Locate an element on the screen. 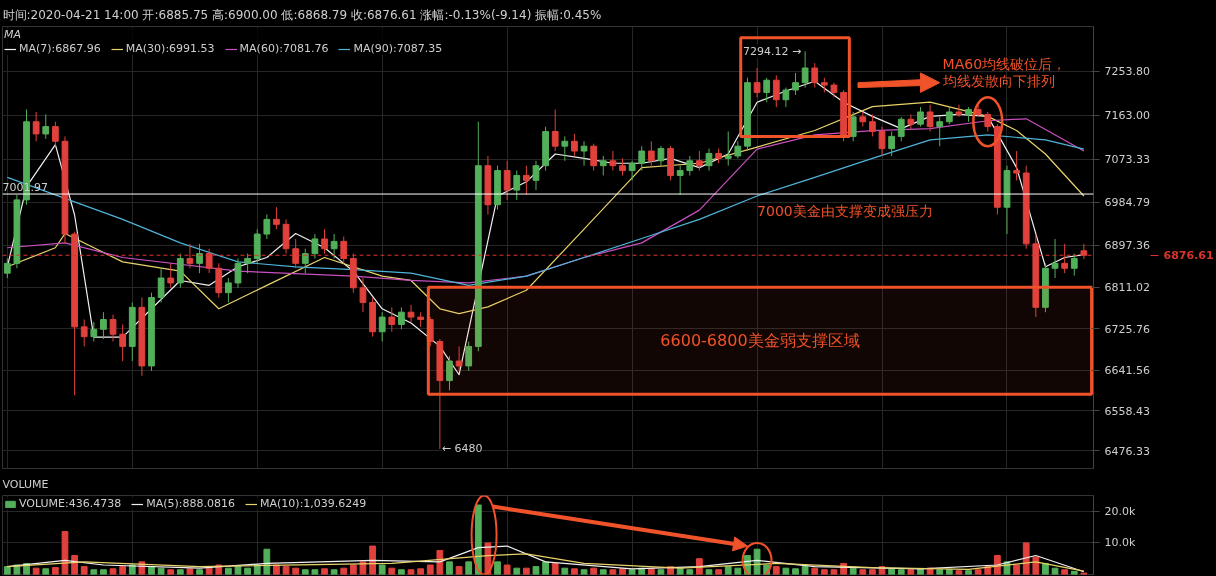 The image size is (1216, 576). y-tick-label: 6558.43 is located at coordinates (1127, 411).